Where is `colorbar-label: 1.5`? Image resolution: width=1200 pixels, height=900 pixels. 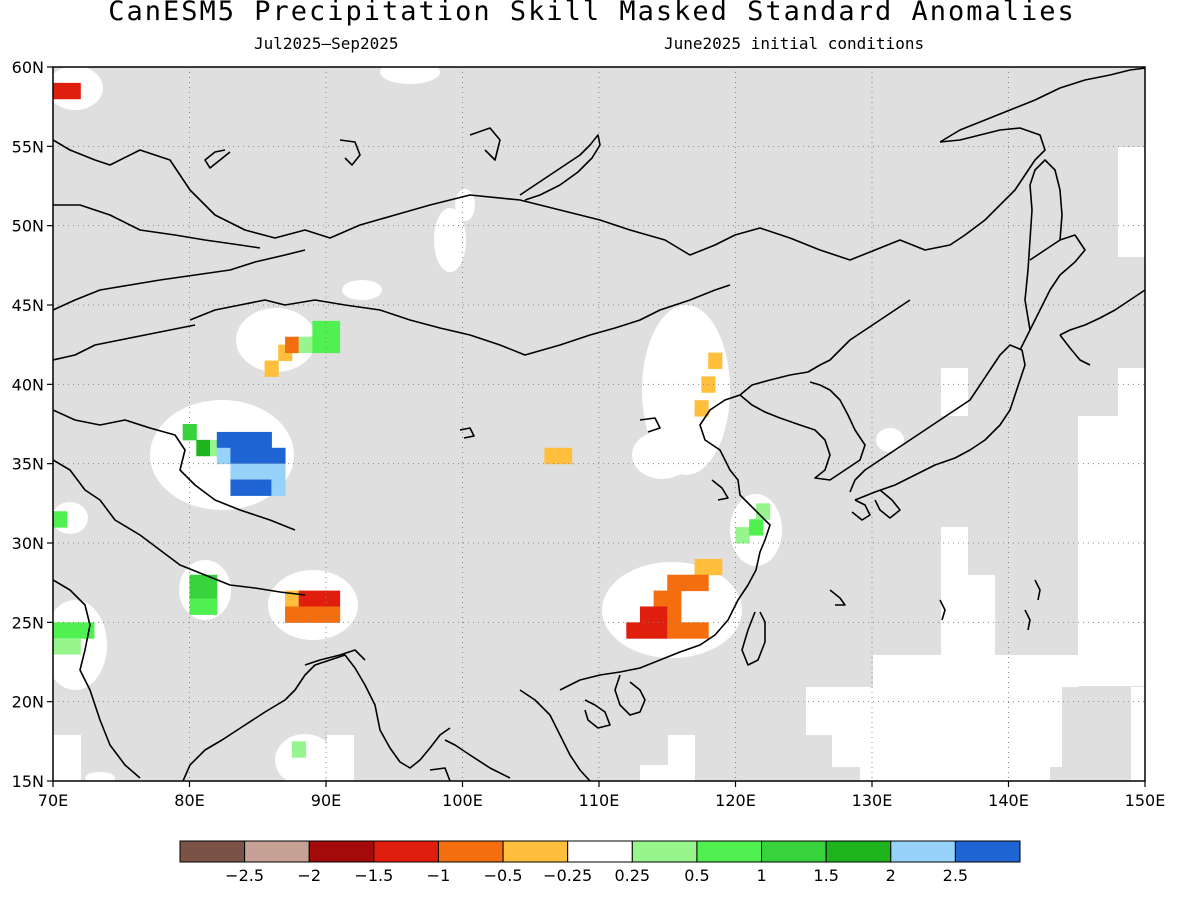
colorbar-label: 1.5 is located at coordinates (825, 875).